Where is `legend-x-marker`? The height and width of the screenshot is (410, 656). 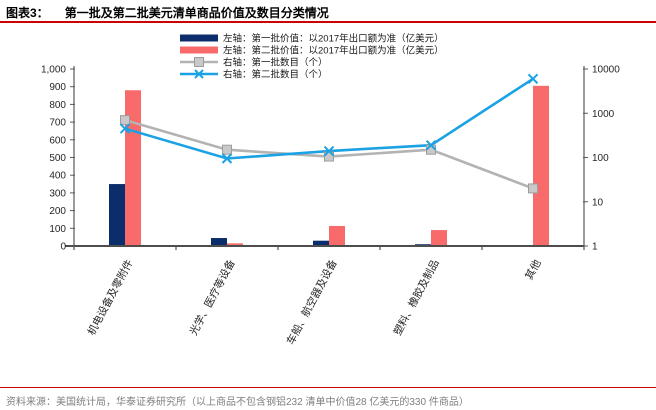 legend-x-marker is located at coordinates (199, 74).